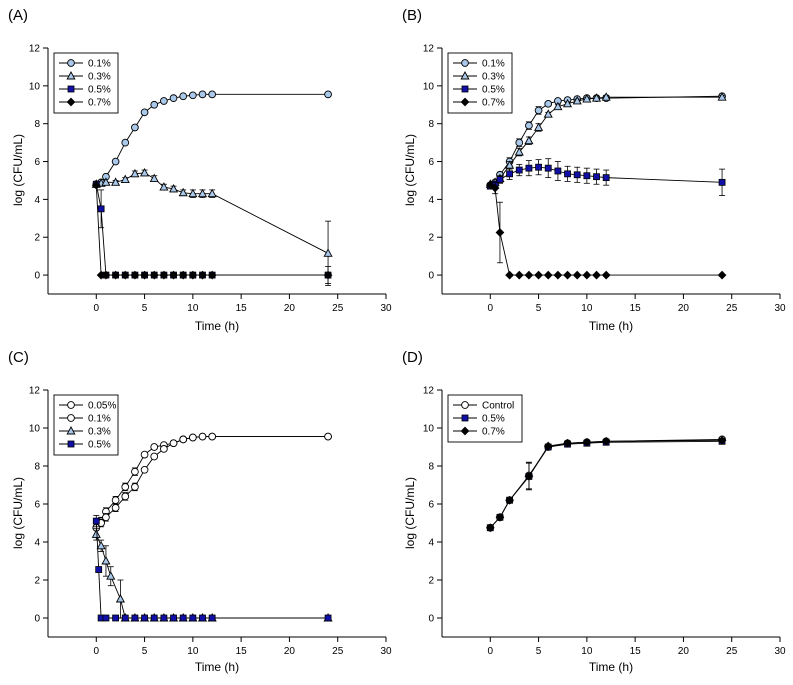 This screenshot has height=685, width=793. I want to click on x-tick-label: 25, so click(732, 651).